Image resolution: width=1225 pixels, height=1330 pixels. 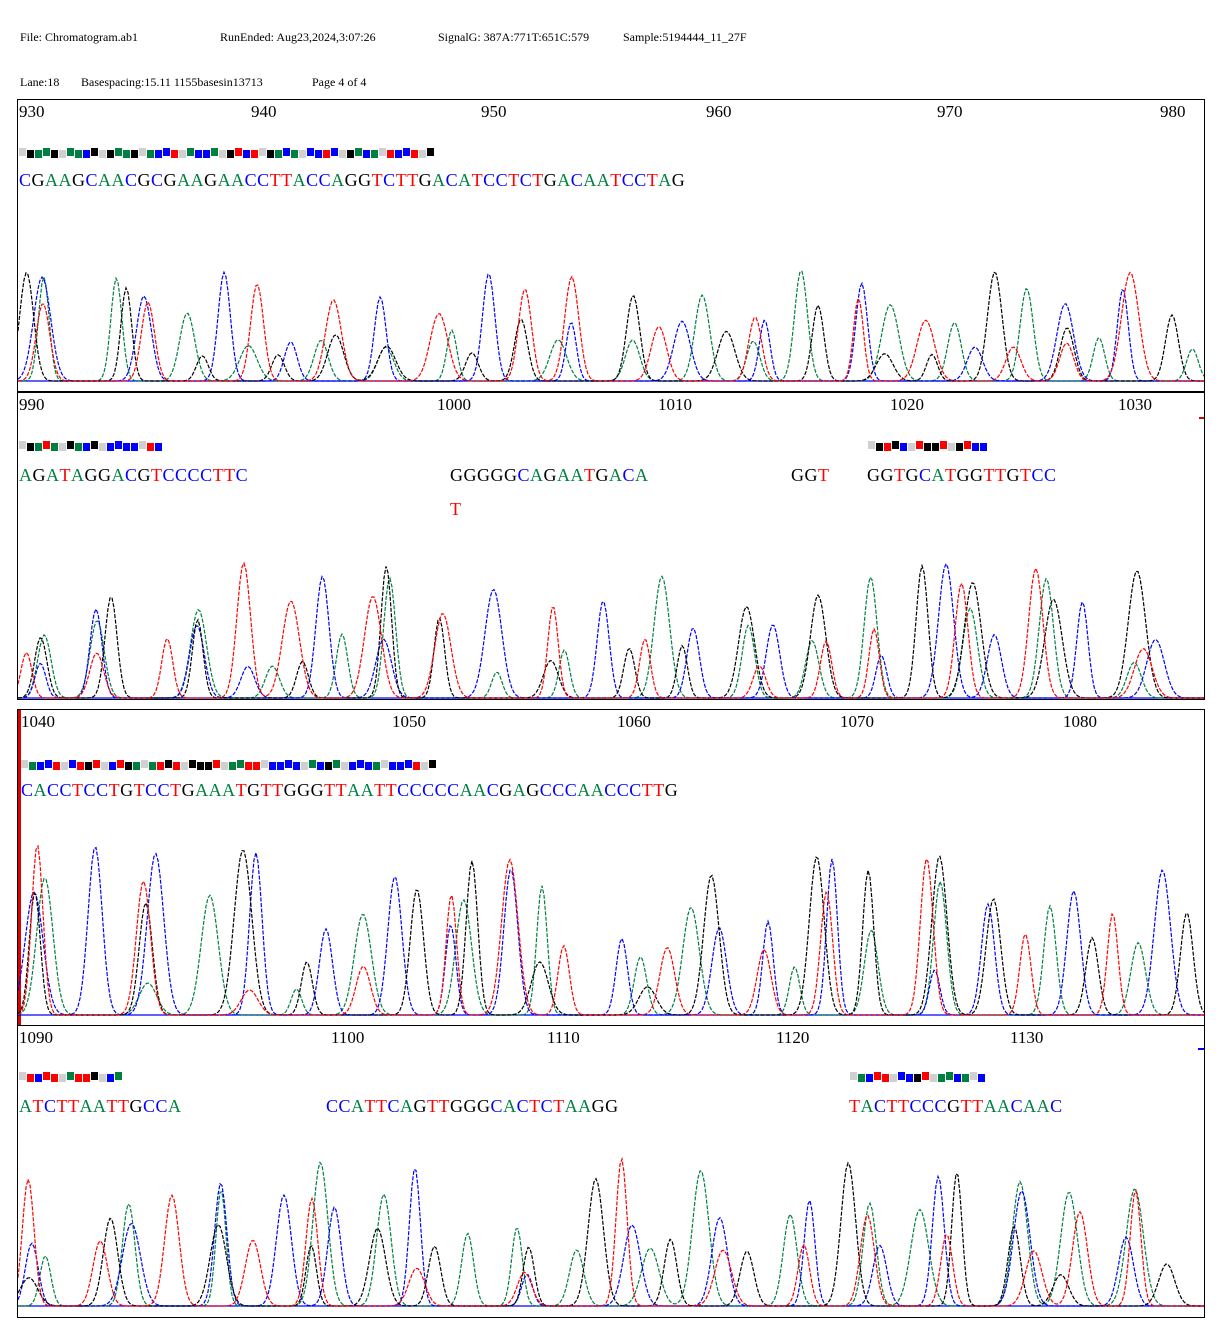 What do you see at coordinates (409, 721) in the screenshot?
I see `position-tick: 1050` at bounding box center [409, 721].